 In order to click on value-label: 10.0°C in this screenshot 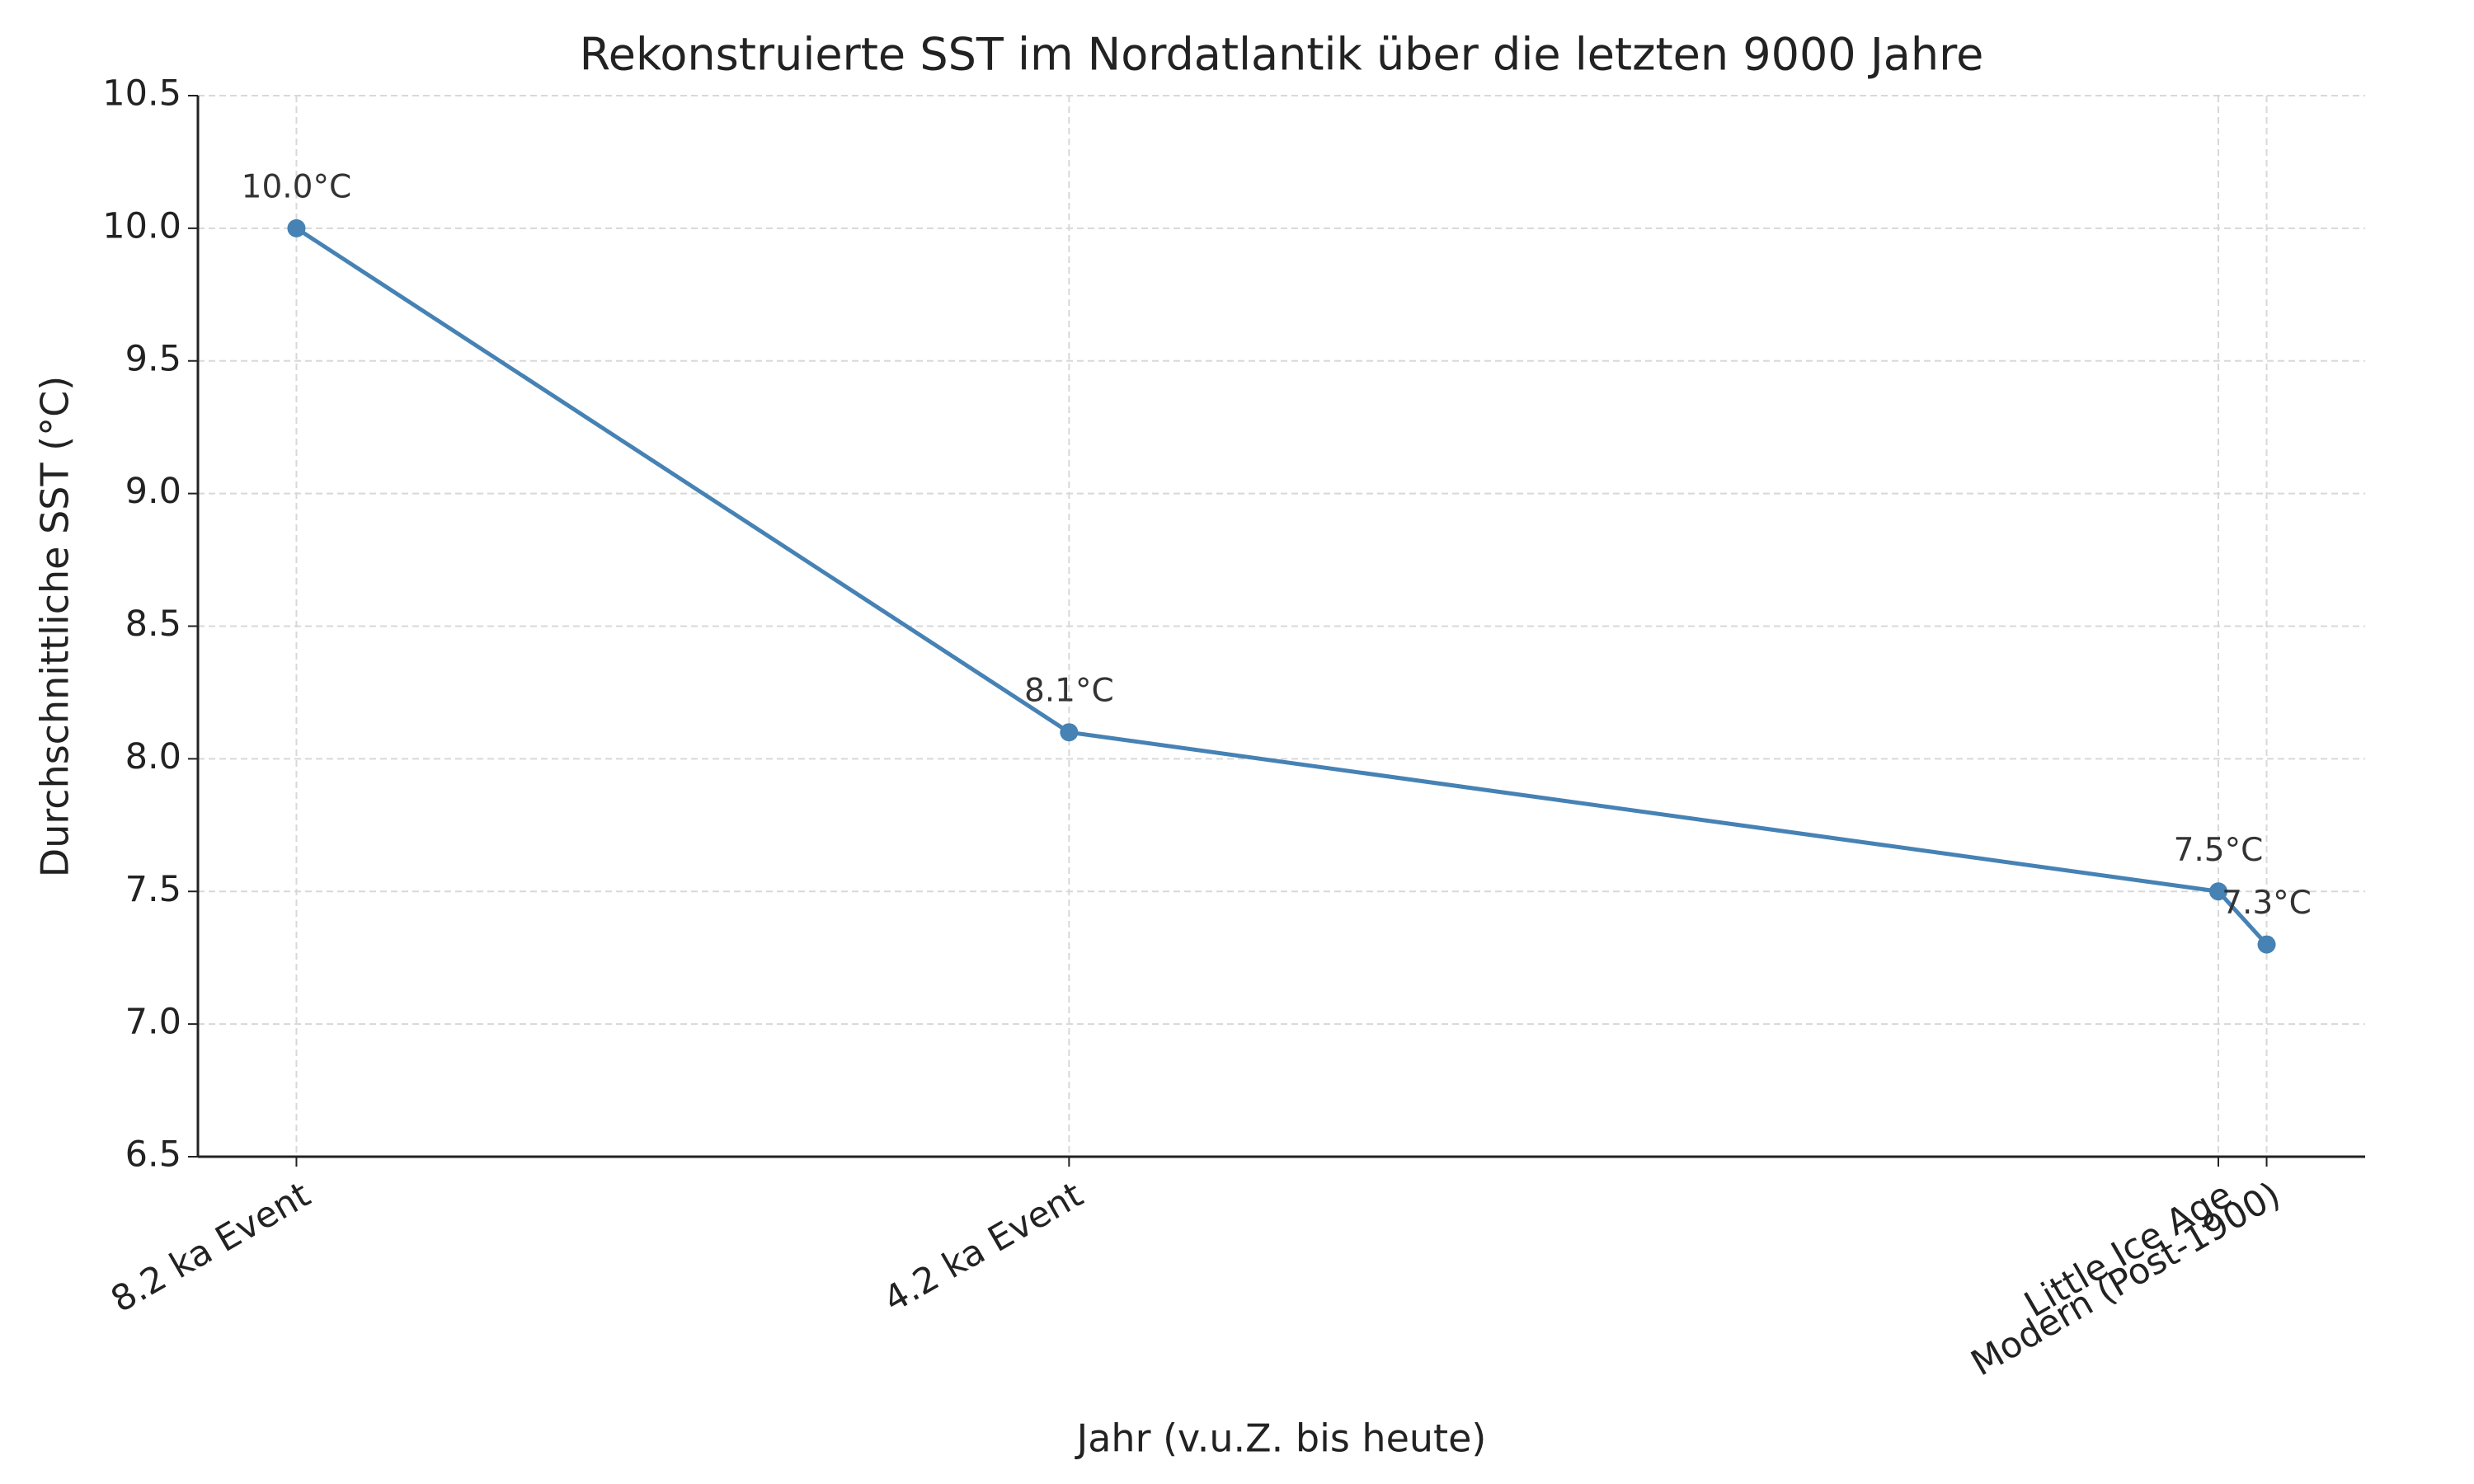, I will do `click(297, 186)`.